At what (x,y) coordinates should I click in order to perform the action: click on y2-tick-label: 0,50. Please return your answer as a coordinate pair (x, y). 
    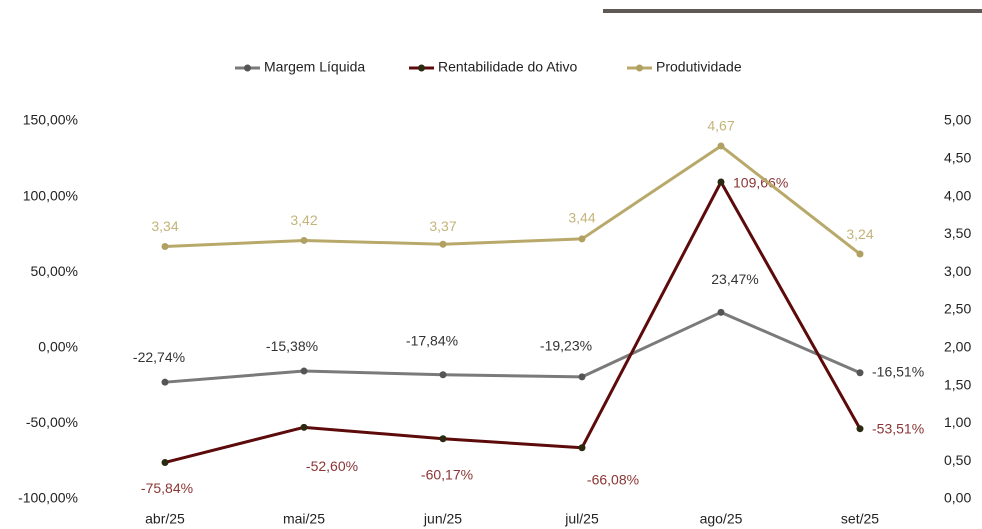
    Looking at the image, I should click on (957, 460).